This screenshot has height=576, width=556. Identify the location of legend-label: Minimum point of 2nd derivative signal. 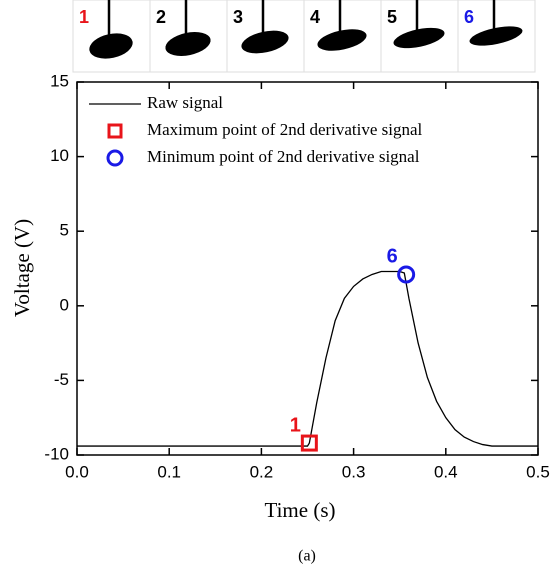
(283, 156).